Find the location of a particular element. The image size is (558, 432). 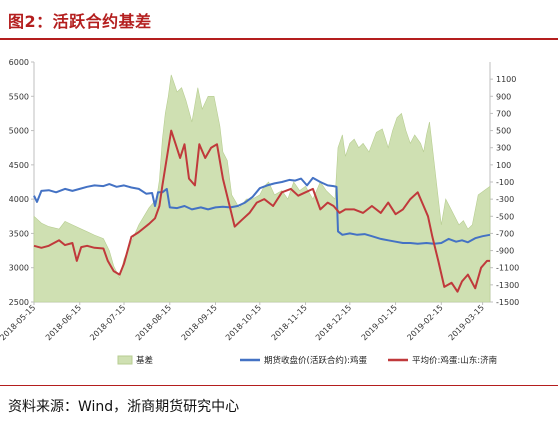

legend-swatch-basis is located at coordinates (125, 360).